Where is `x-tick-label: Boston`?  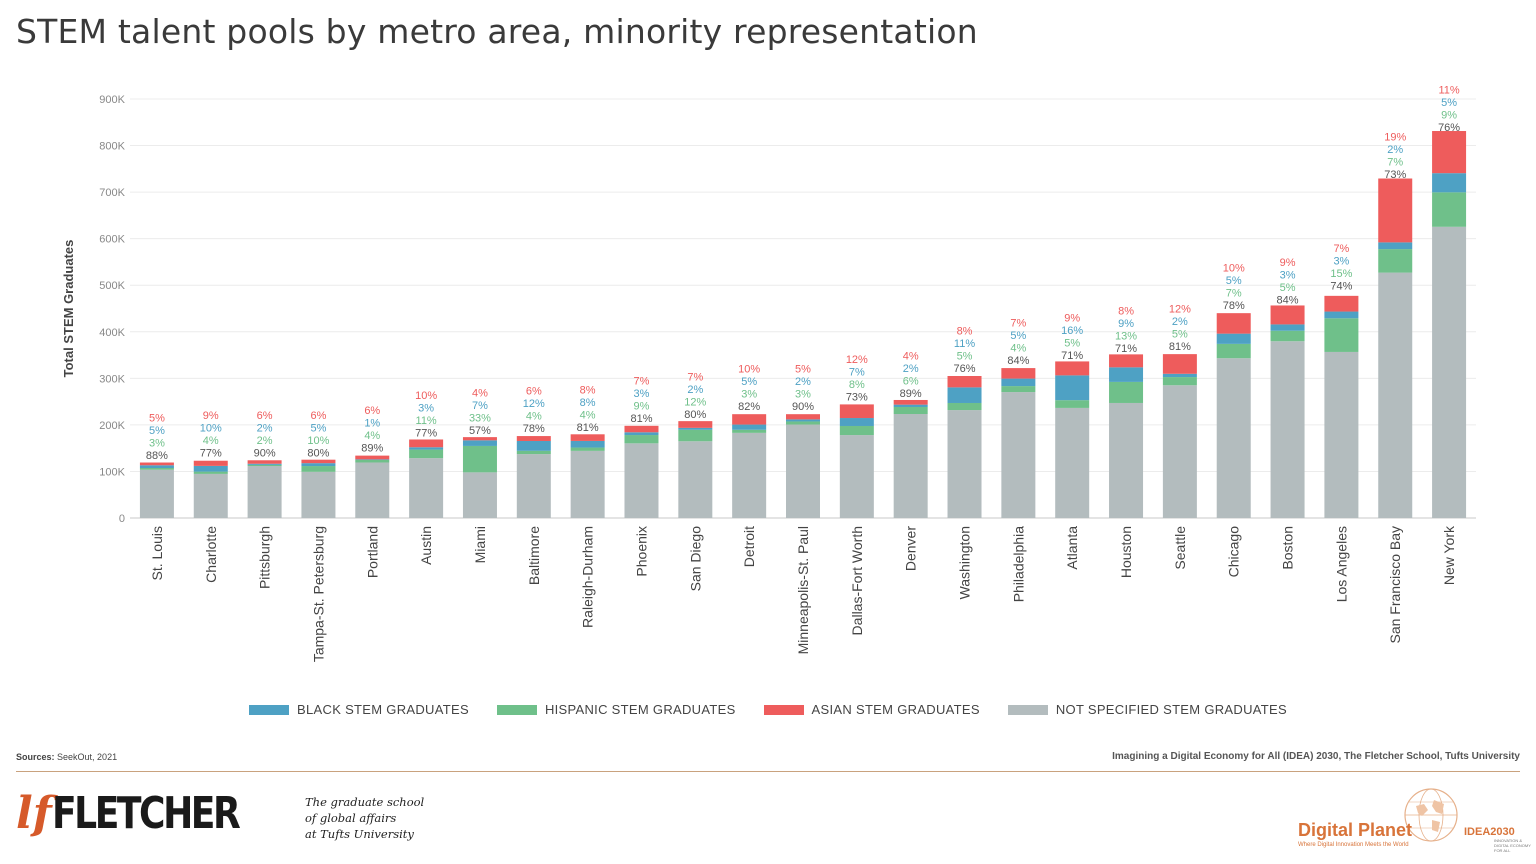
x-tick-label: Boston is located at coordinates (1288, 548).